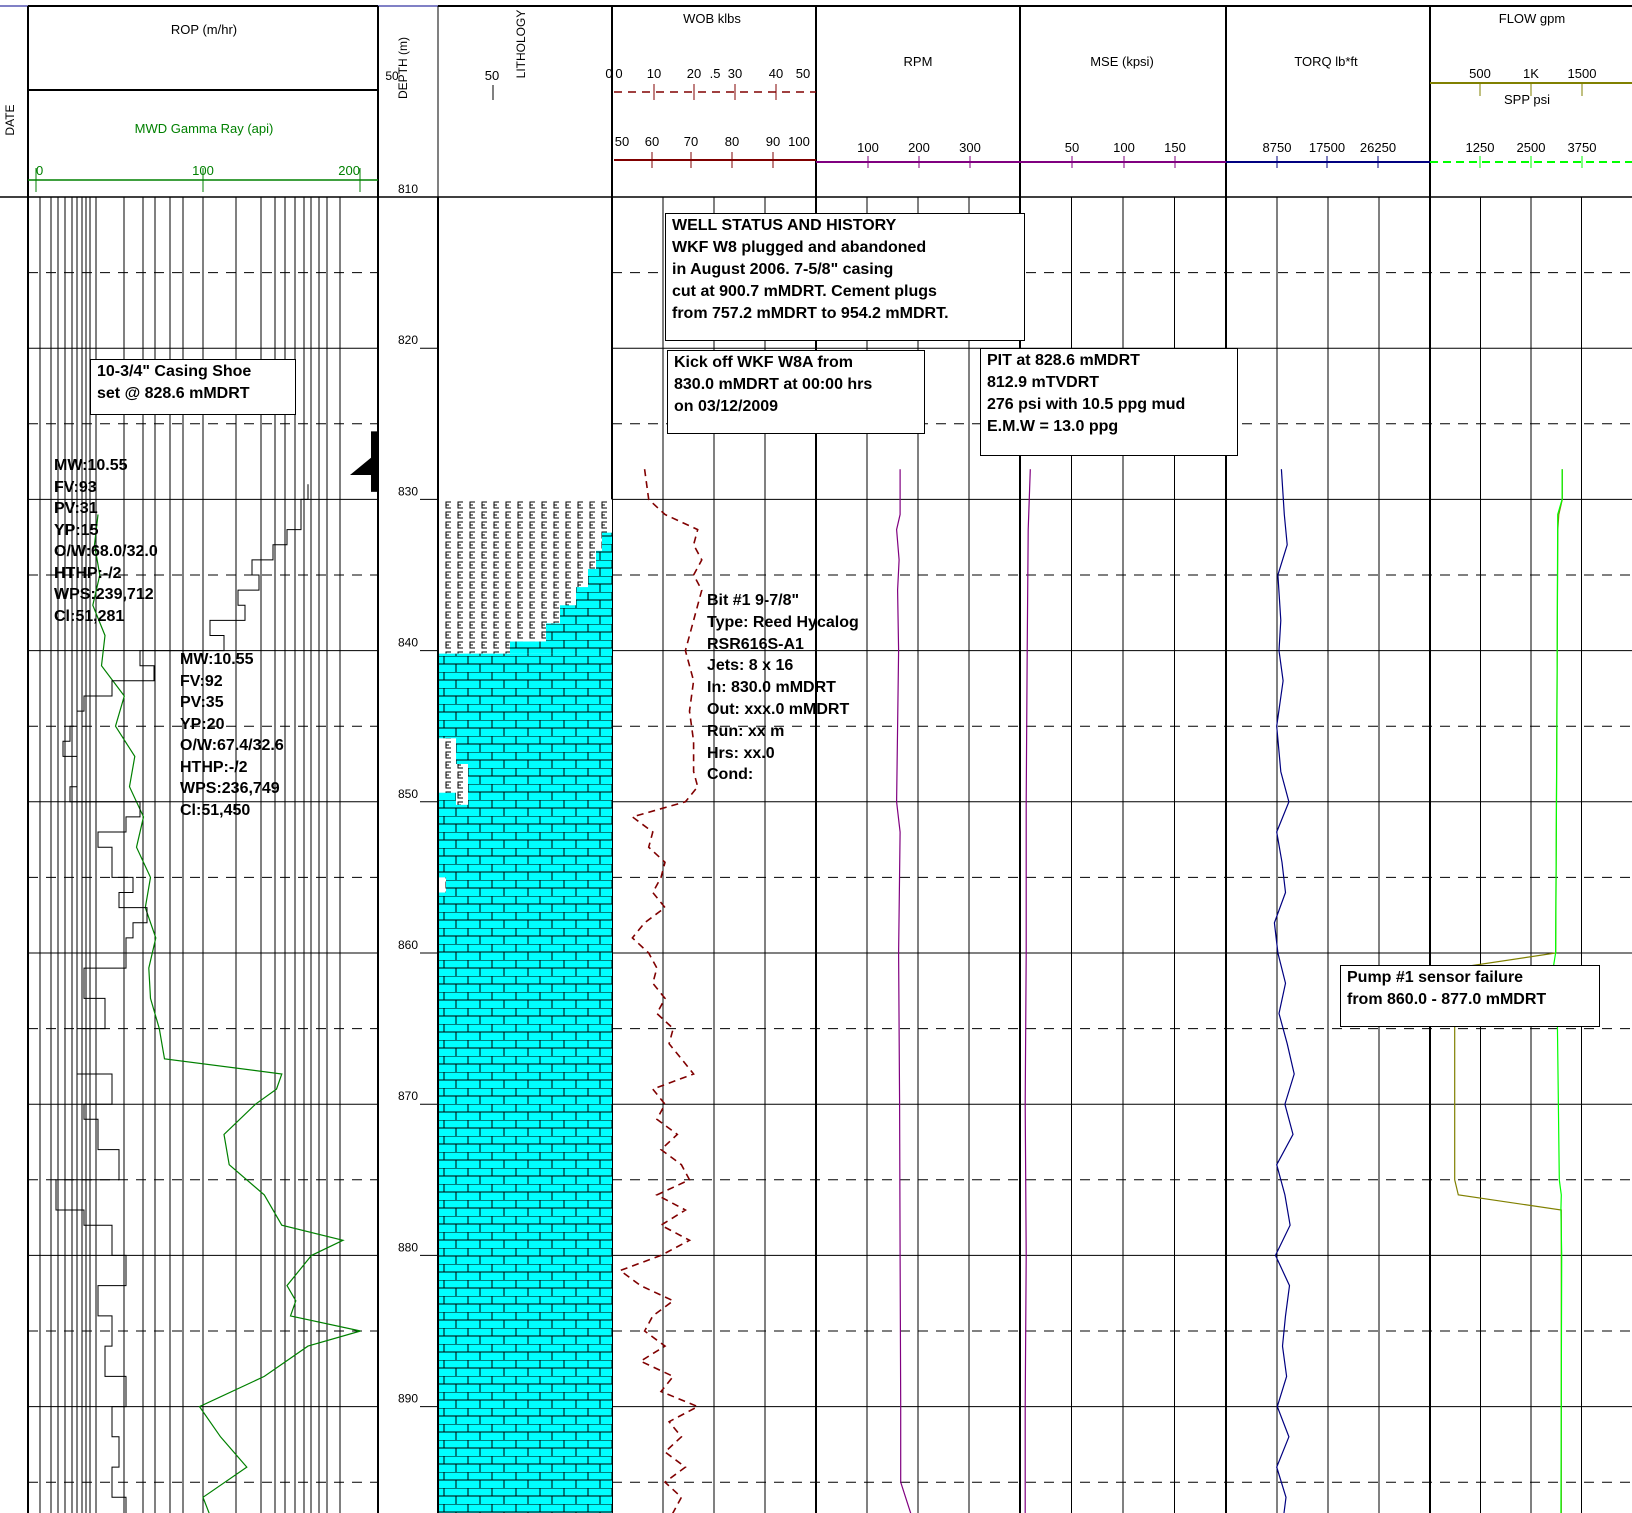 The width and height of the screenshot is (1632, 1513). What do you see at coordinates (408, 643) in the screenshot?
I see `depth-label-840: 840` at bounding box center [408, 643].